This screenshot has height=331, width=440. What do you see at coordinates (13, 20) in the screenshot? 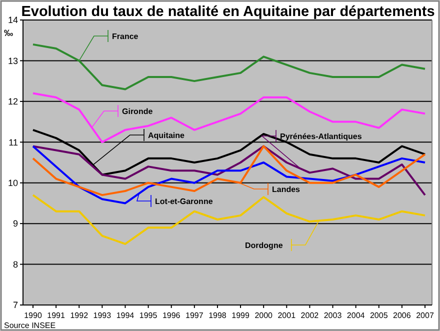
I see `y-tick-label: 14` at bounding box center [13, 20].